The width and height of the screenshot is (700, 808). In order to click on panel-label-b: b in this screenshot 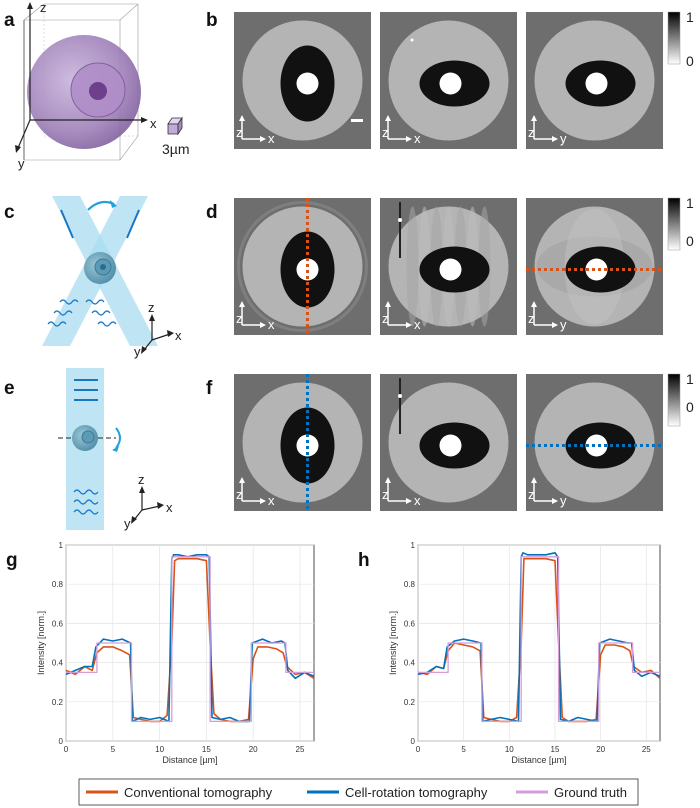, I will do `click(212, 20)`.